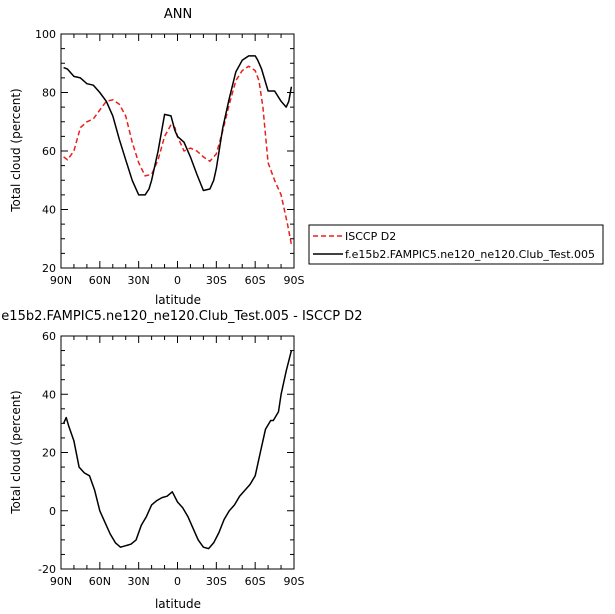 Image resolution: width=615 pixels, height=614 pixels. What do you see at coordinates (45, 34) in the screenshot?
I see `y-tick-label: 100` at bounding box center [45, 34].